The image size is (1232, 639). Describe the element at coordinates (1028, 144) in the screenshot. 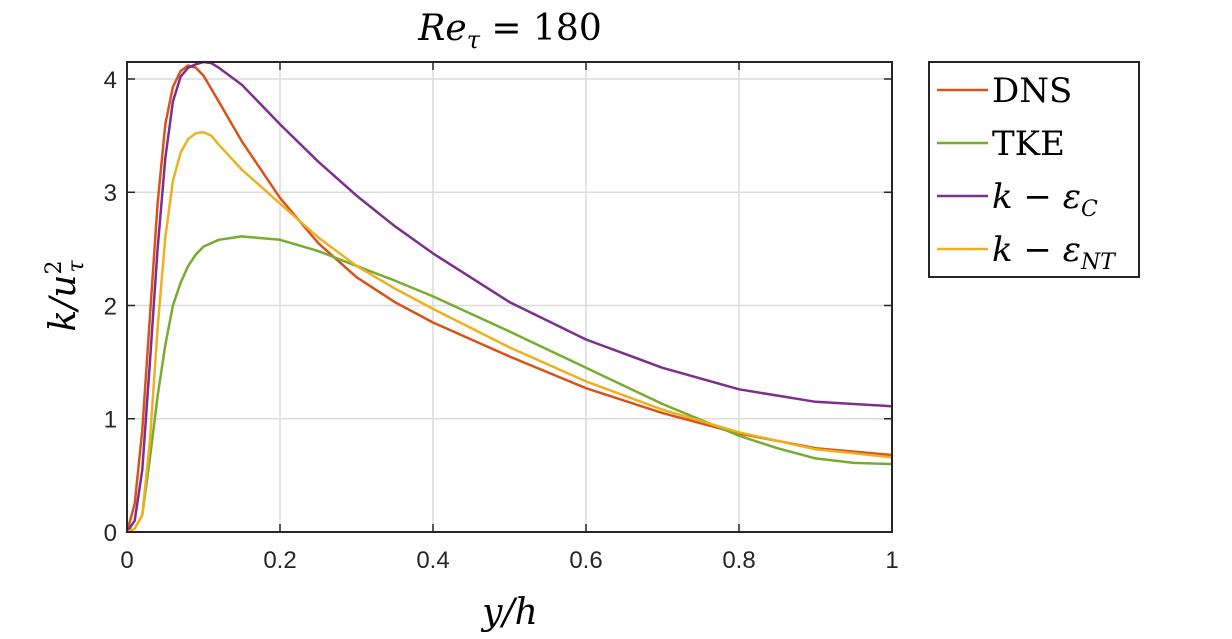

I see `legend-label-1: TKE` at that location.